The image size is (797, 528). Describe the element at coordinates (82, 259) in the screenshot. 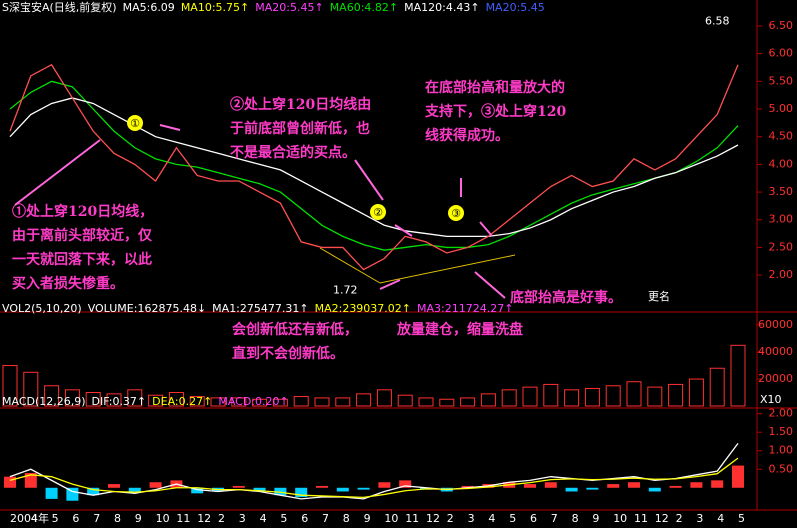

I see `annotation: 一天就回落下来，以此` at that location.